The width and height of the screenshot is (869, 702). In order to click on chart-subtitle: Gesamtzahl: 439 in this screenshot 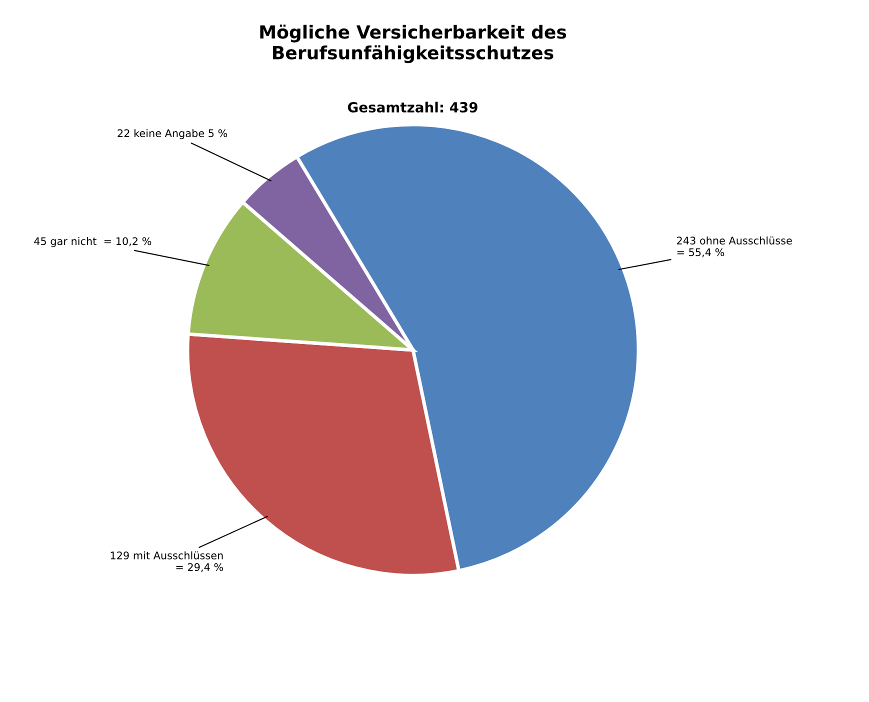, I will do `click(413, 107)`.